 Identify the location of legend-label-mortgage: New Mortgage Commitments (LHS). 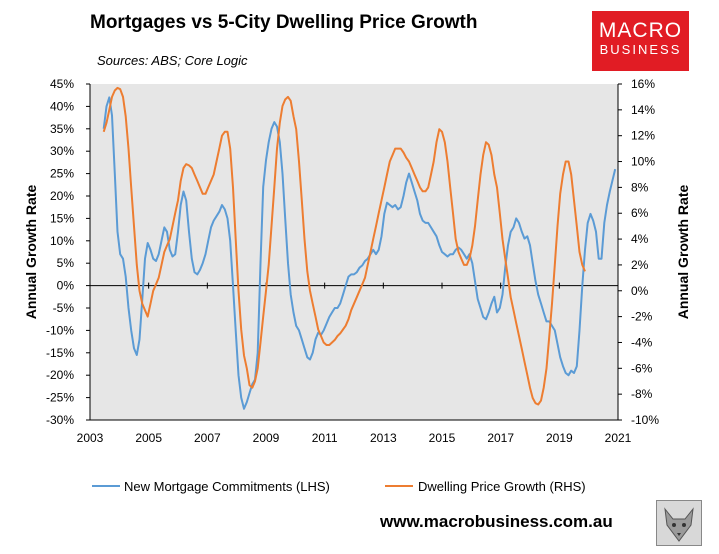
(227, 486).